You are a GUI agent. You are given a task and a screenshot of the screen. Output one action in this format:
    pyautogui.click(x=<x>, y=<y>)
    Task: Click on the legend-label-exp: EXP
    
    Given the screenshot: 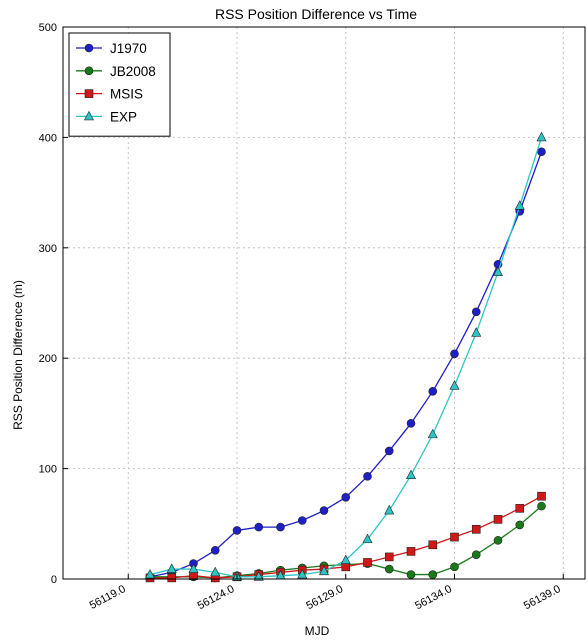 What is the action you would take?
    pyautogui.click(x=123, y=116)
    